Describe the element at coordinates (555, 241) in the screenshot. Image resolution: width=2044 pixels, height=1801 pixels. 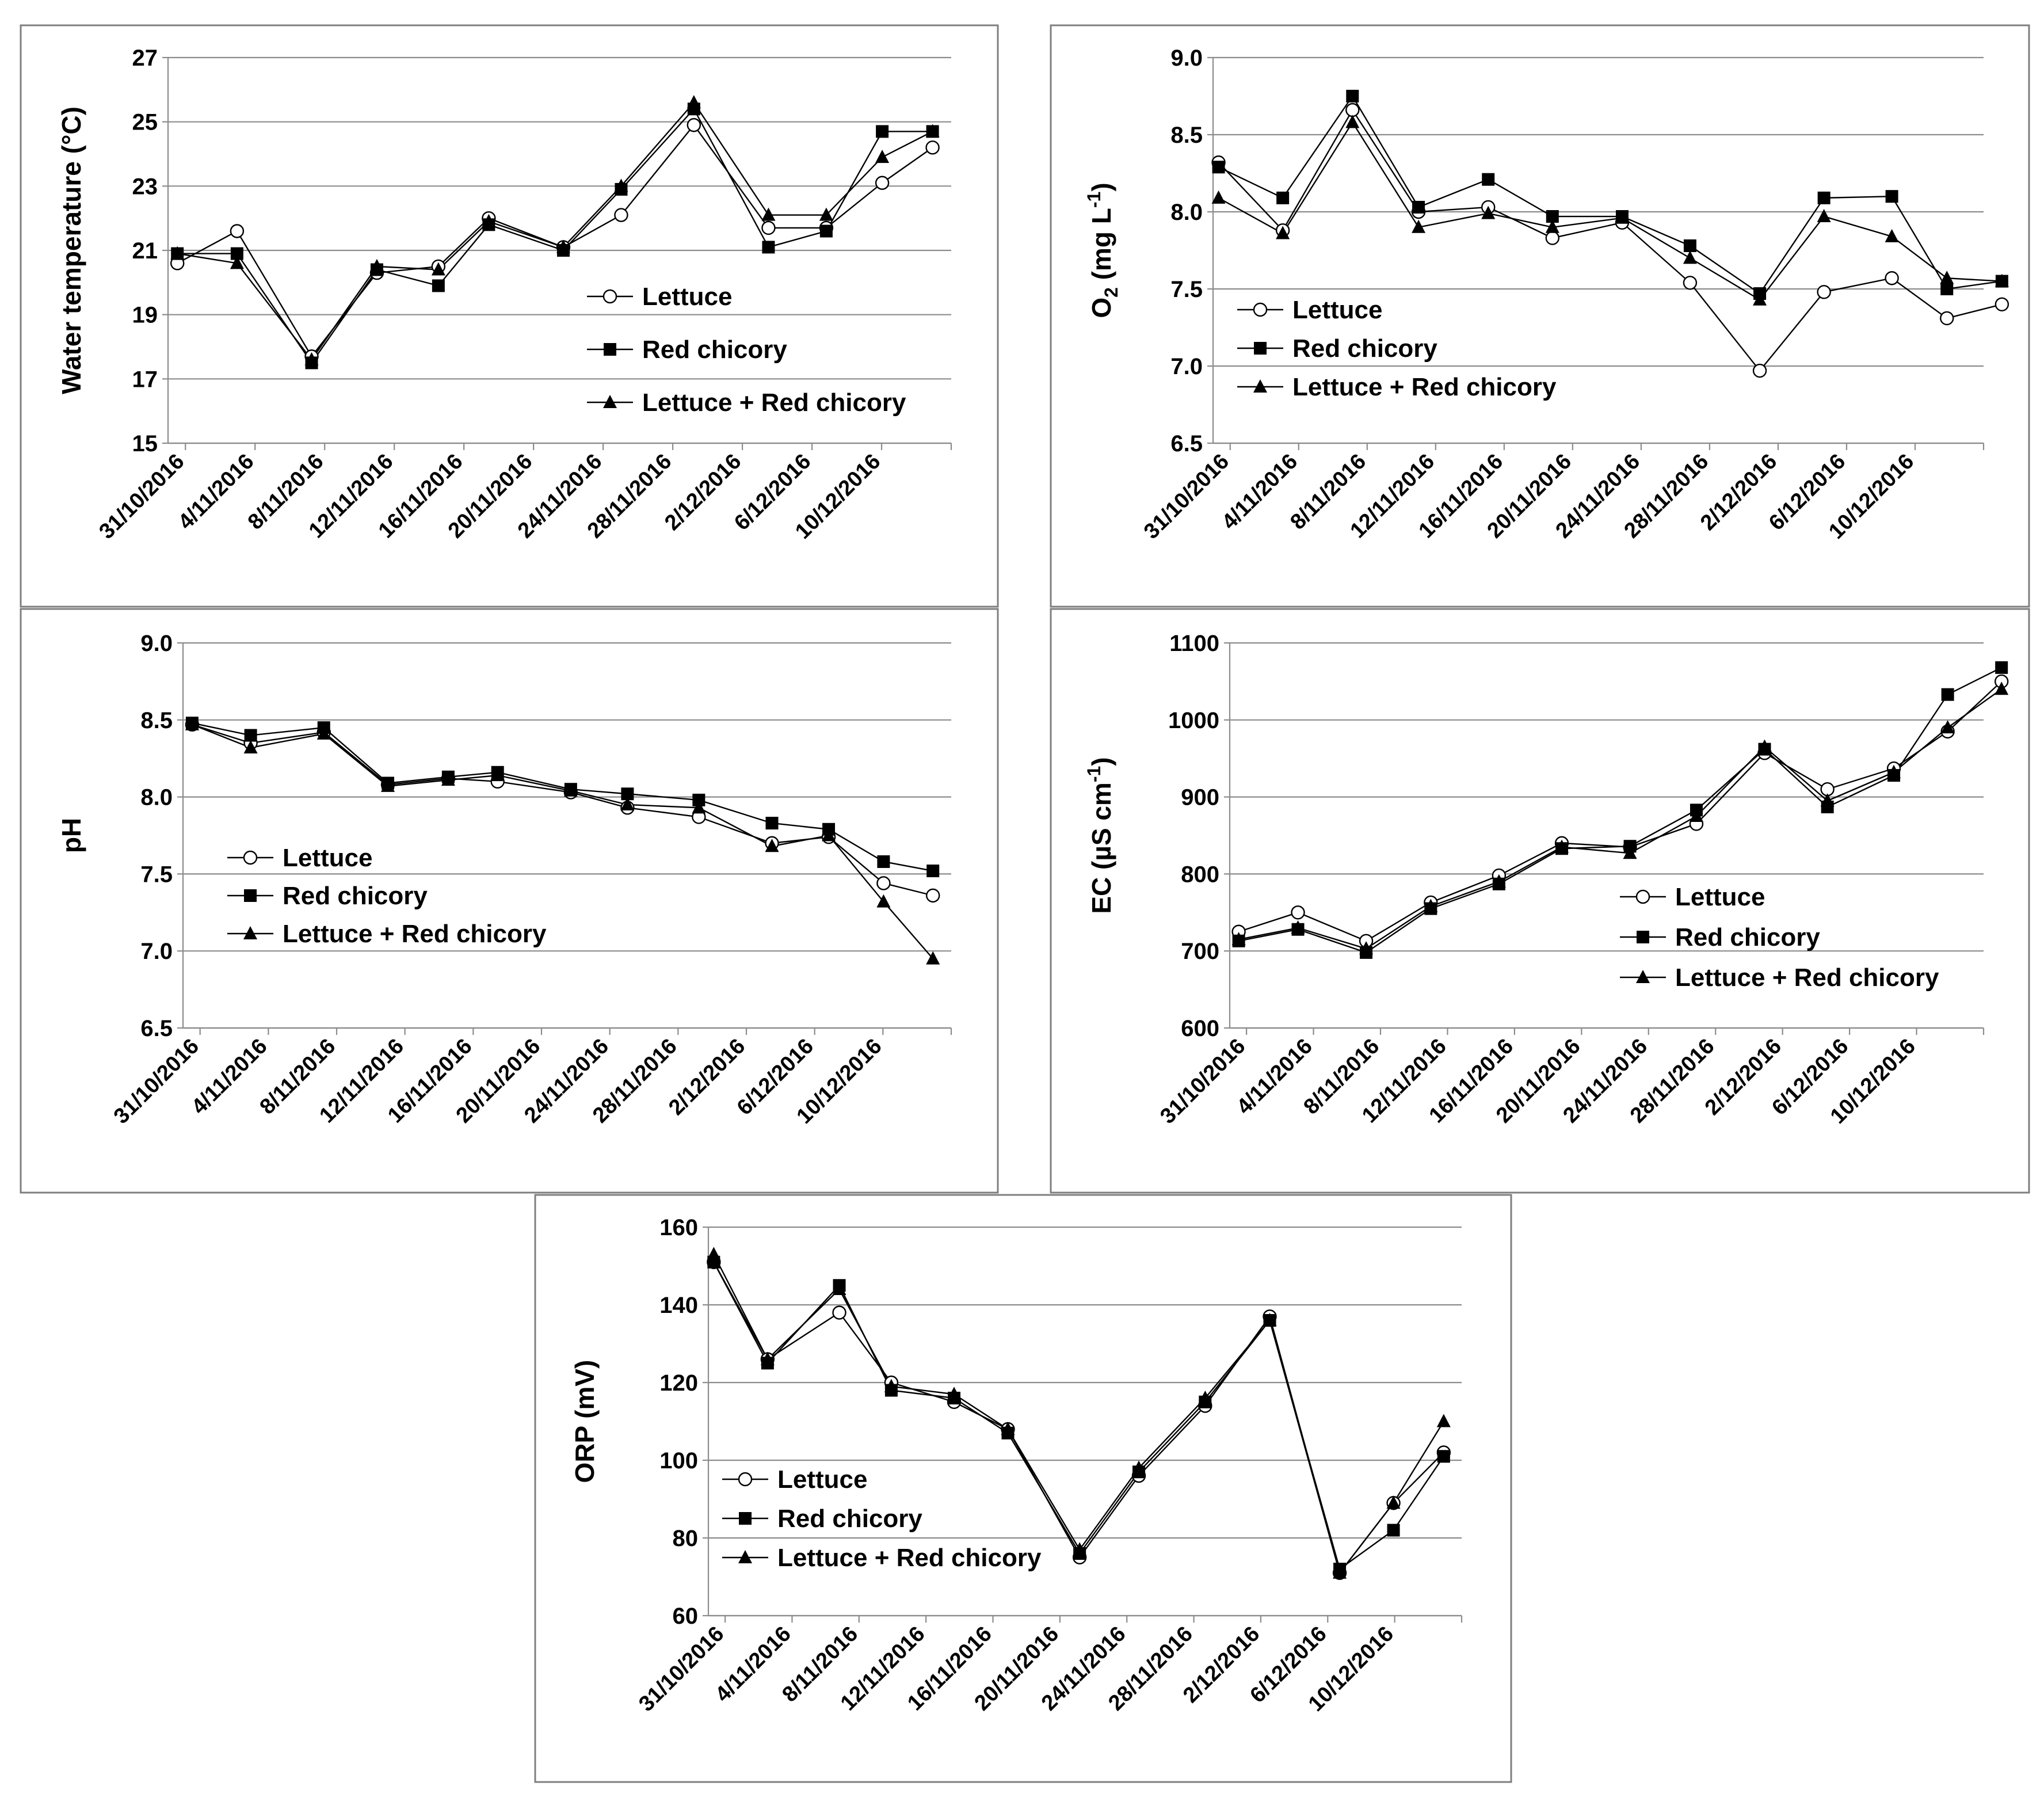
I see `series-line-circle-open` at that location.